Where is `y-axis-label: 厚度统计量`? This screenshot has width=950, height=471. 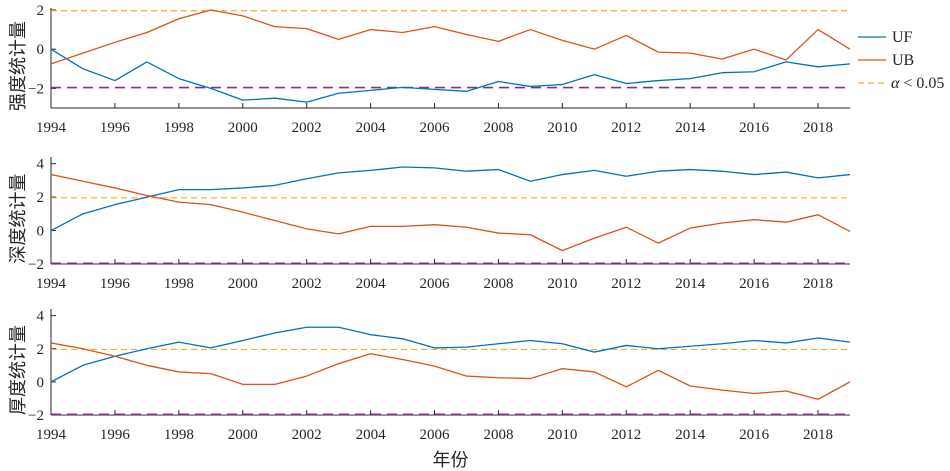 y-axis-label: 厚度统计量 is located at coordinates (18, 370).